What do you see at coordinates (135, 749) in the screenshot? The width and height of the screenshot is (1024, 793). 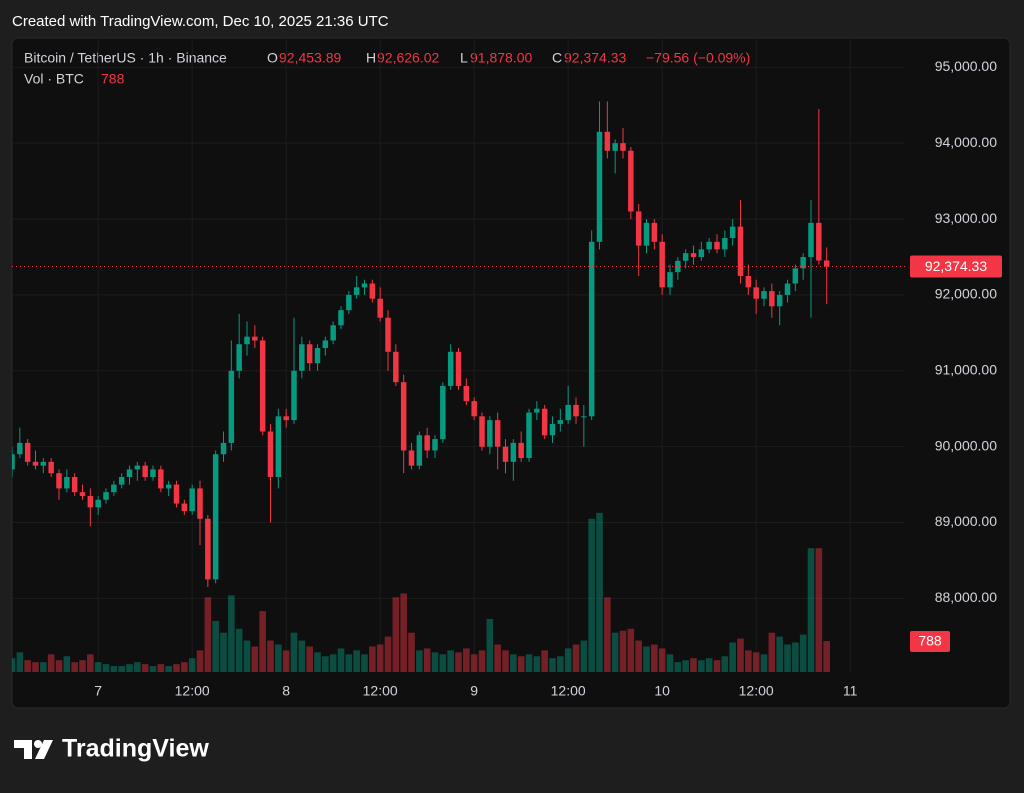 I see `brand: TradingView` at bounding box center [135, 749].